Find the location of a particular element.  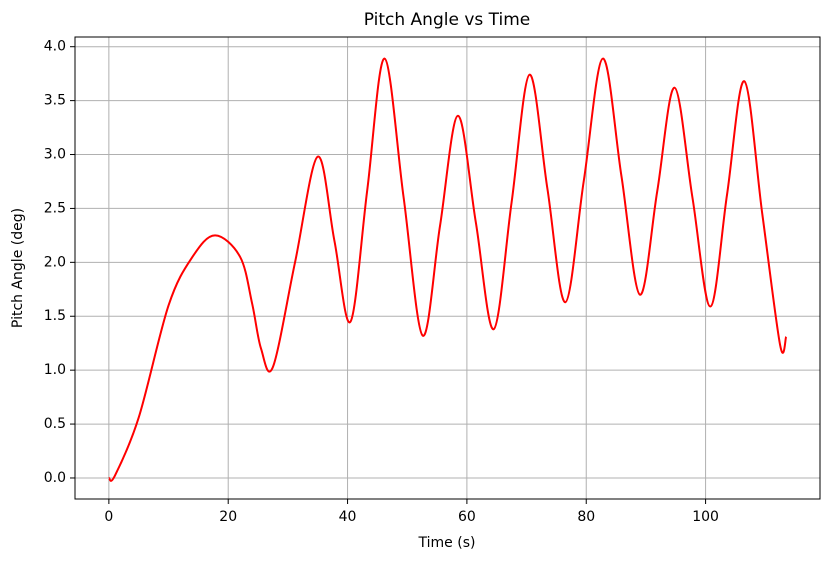

y-tick-label: 2.5 is located at coordinates (55, 208).